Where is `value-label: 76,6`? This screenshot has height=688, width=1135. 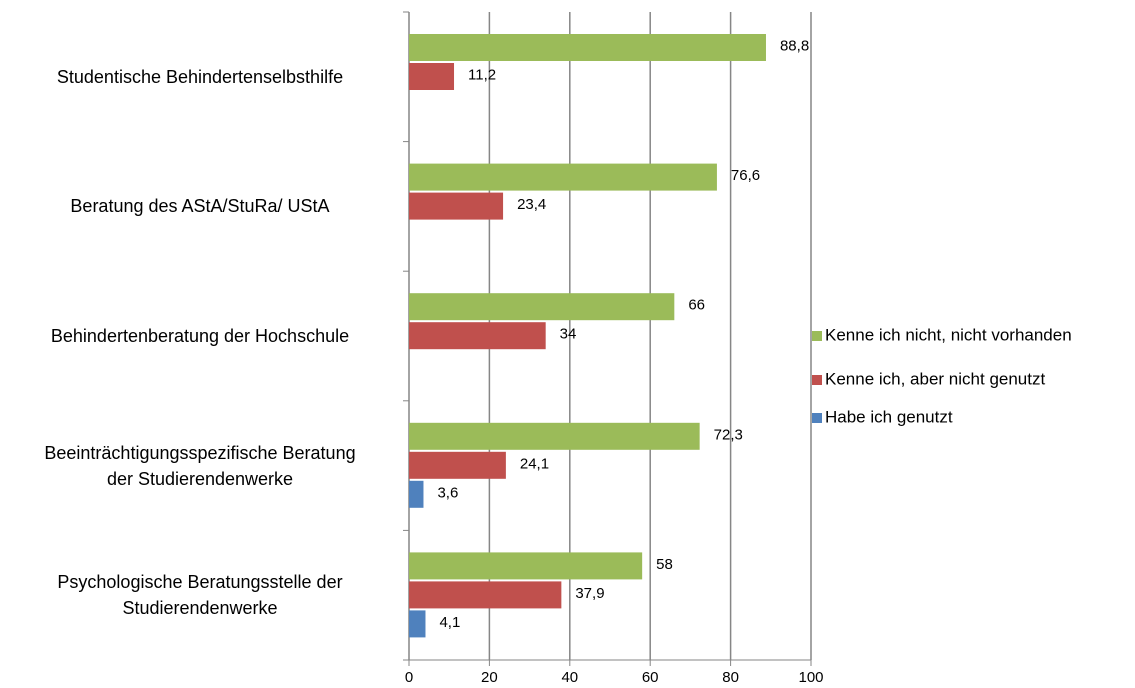
value-label: 76,6 is located at coordinates (745, 175).